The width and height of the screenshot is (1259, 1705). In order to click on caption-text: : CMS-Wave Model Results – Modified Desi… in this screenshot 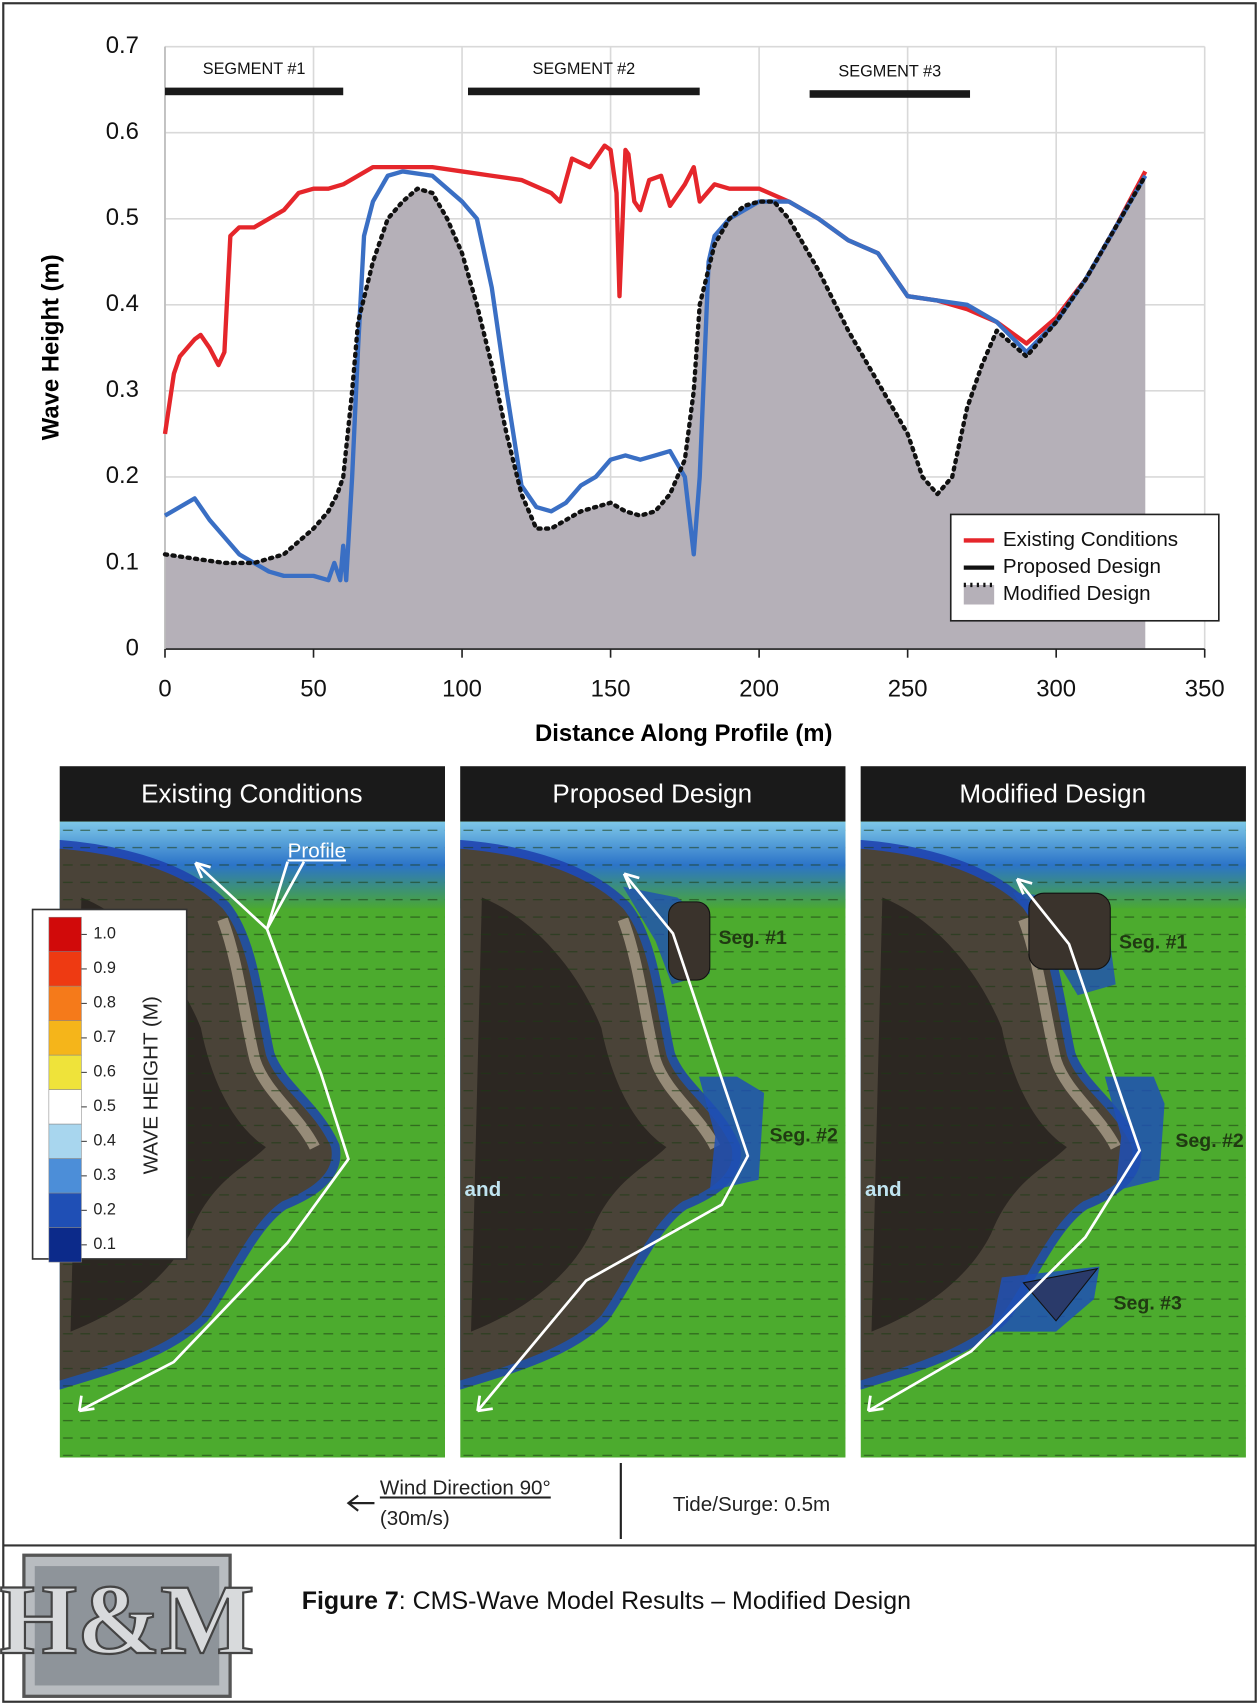, I will do `click(655, 1600)`.